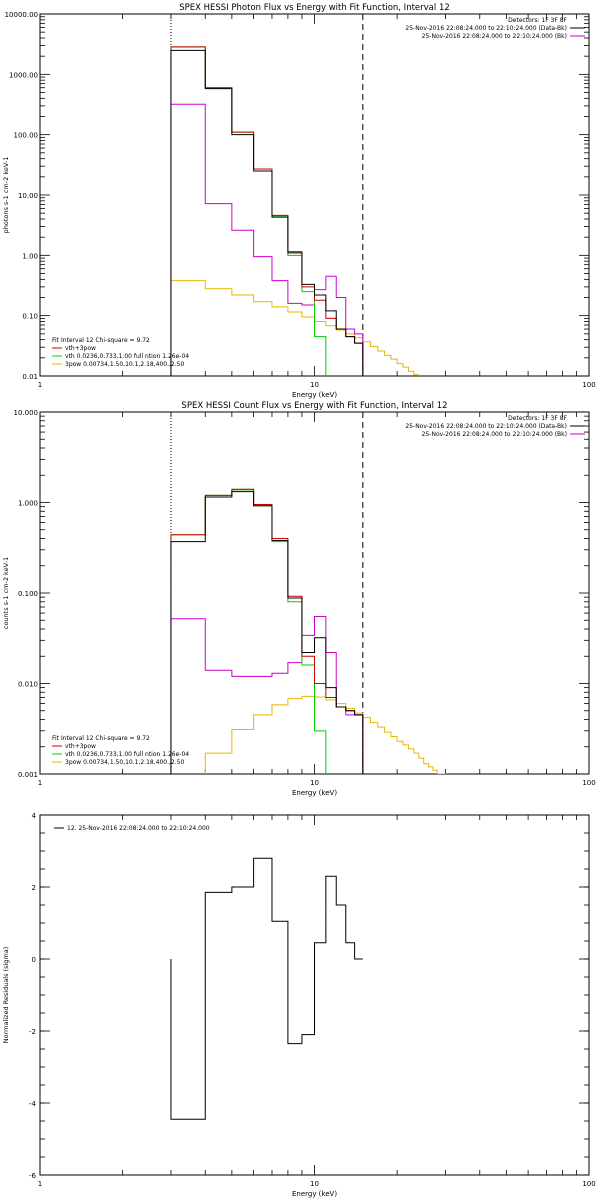  What do you see at coordinates (28, 594) in the screenshot?
I see `y-tick-label: 0.100` at bounding box center [28, 594].